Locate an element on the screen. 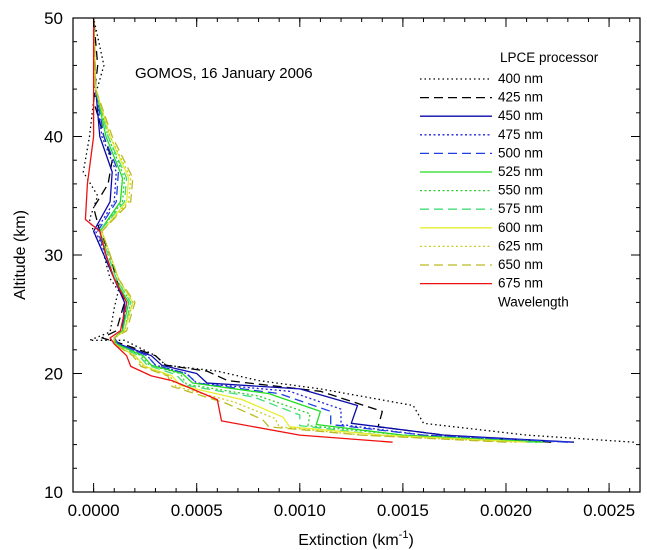 Image resolution: width=647 pixels, height=550 pixels. y-tick-label: 10 is located at coordinates (53, 492).